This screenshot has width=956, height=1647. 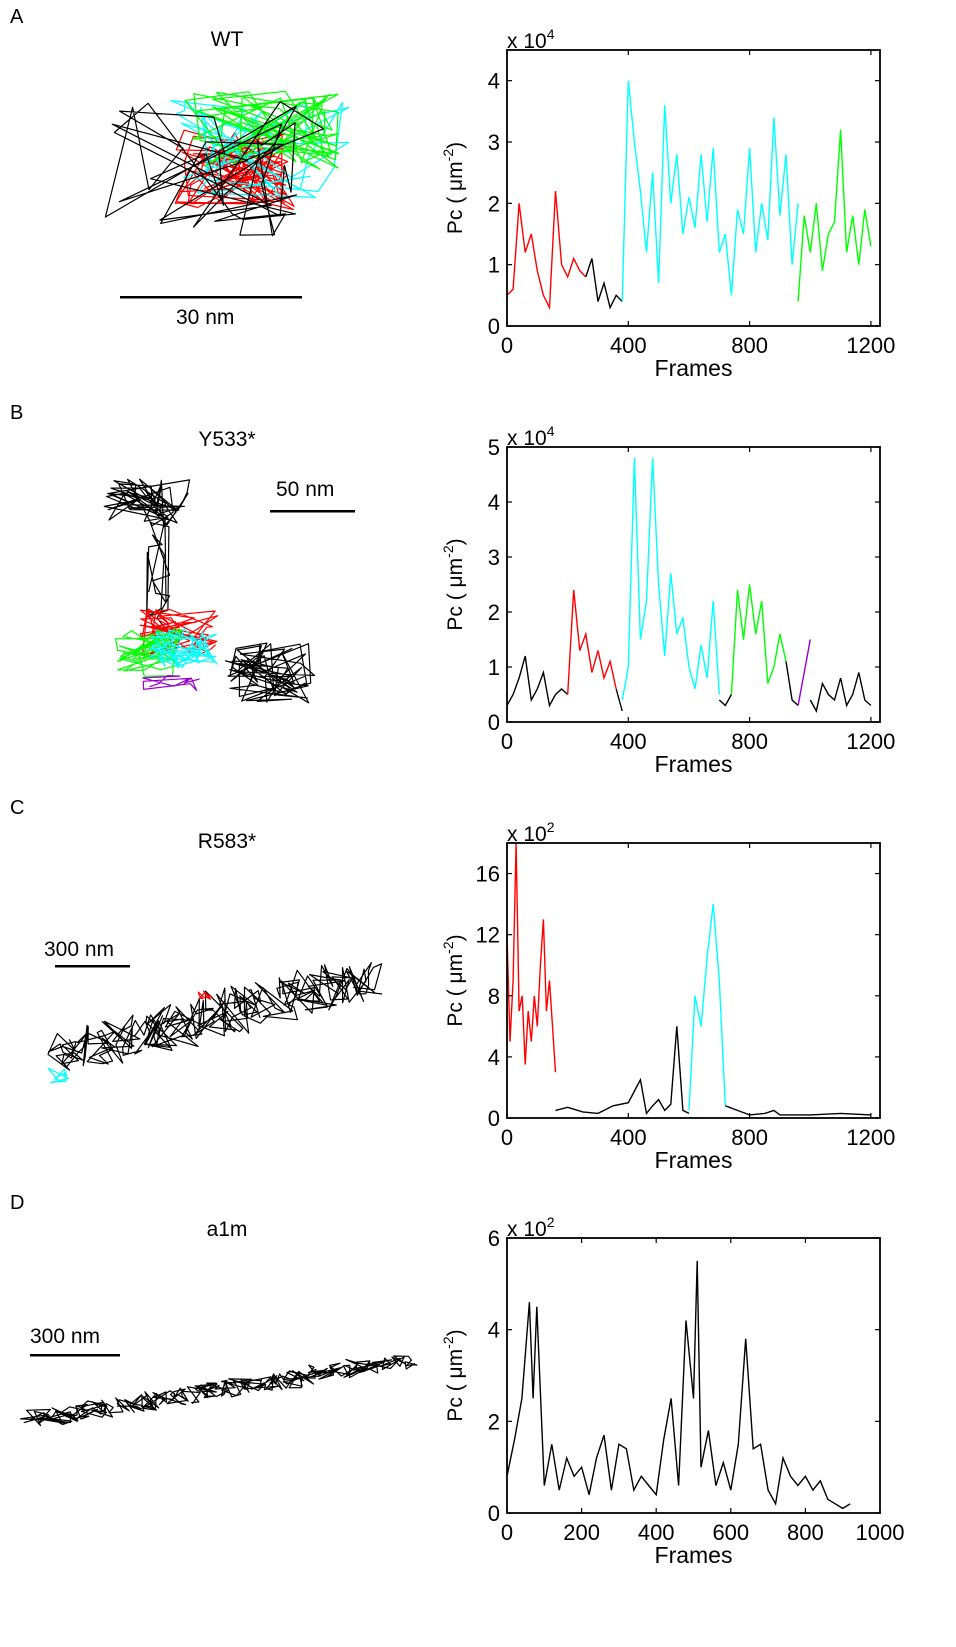 What do you see at coordinates (551, 34) in the screenshot?
I see `axis-multiplier-exponent: 4` at bounding box center [551, 34].